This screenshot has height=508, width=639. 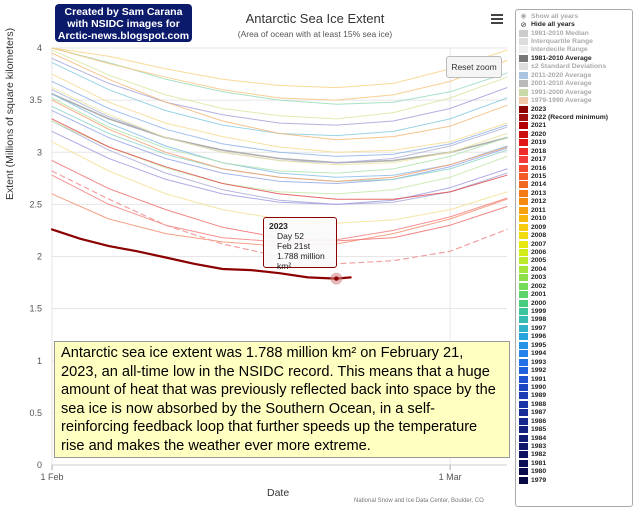 What do you see at coordinates (574, 379) in the screenshot?
I see `legend-item: 1991` at bounding box center [574, 379].